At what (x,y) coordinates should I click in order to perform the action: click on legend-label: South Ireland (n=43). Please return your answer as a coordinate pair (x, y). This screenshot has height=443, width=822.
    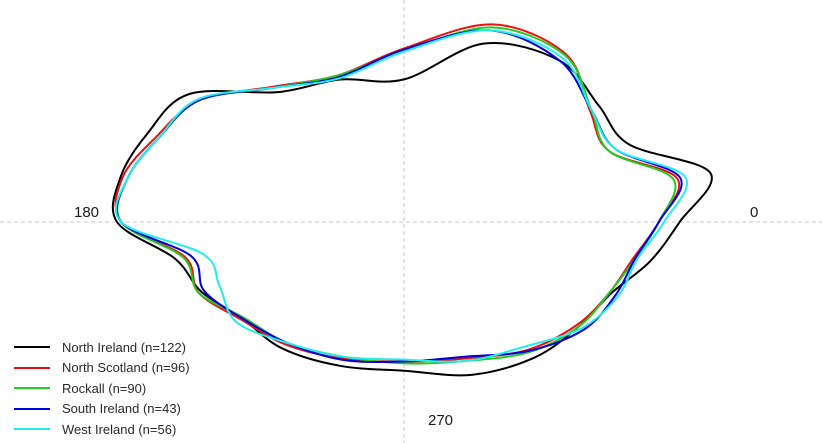
    Looking at the image, I should click on (121, 409).